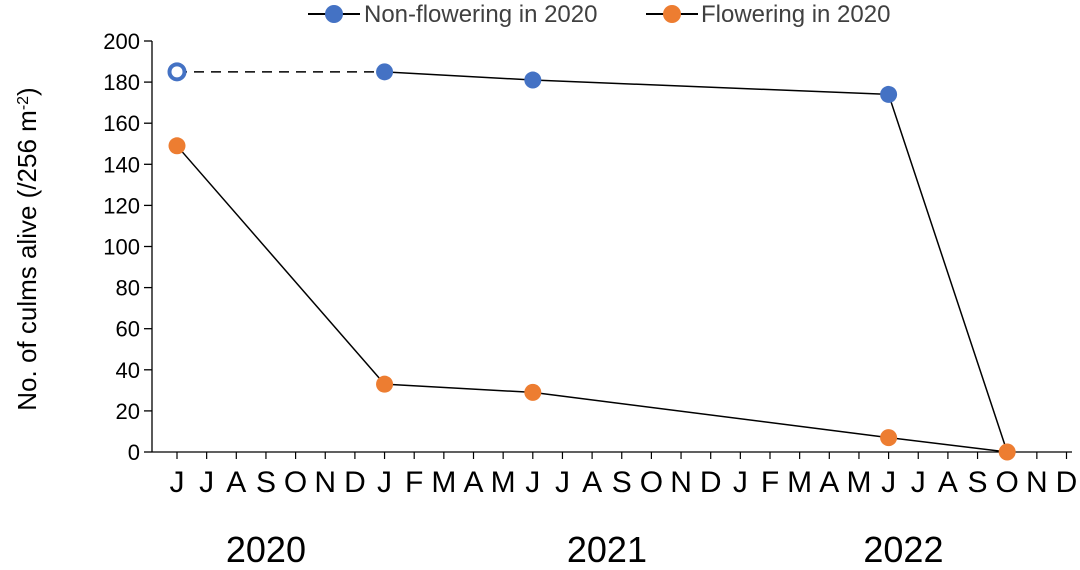 This screenshot has width=1080, height=570. Describe the element at coordinates (795, 14) in the screenshot. I see `legend-label-flowering: Flowering in 2020` at that location.